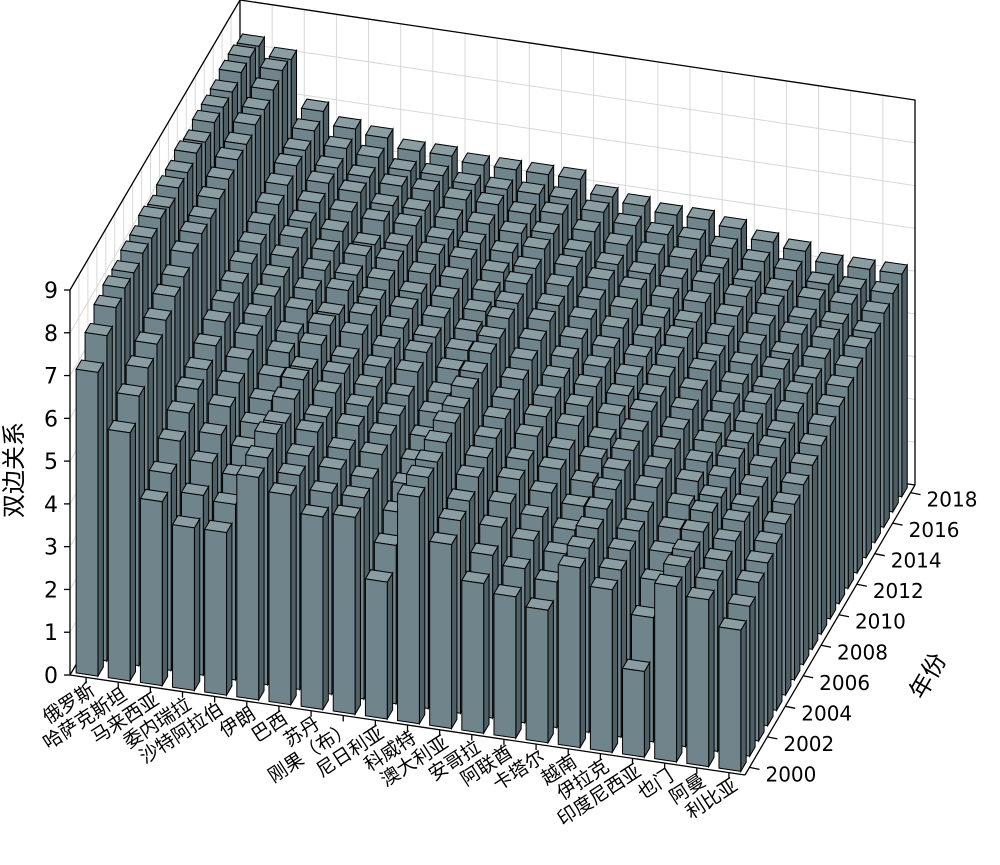 The width and height of the screenshot is (1000, 865). What do you see at coordinates (826, 713) in the screenshot?
I see `year-tick-label: 2004` at bounding box center [826, 713].